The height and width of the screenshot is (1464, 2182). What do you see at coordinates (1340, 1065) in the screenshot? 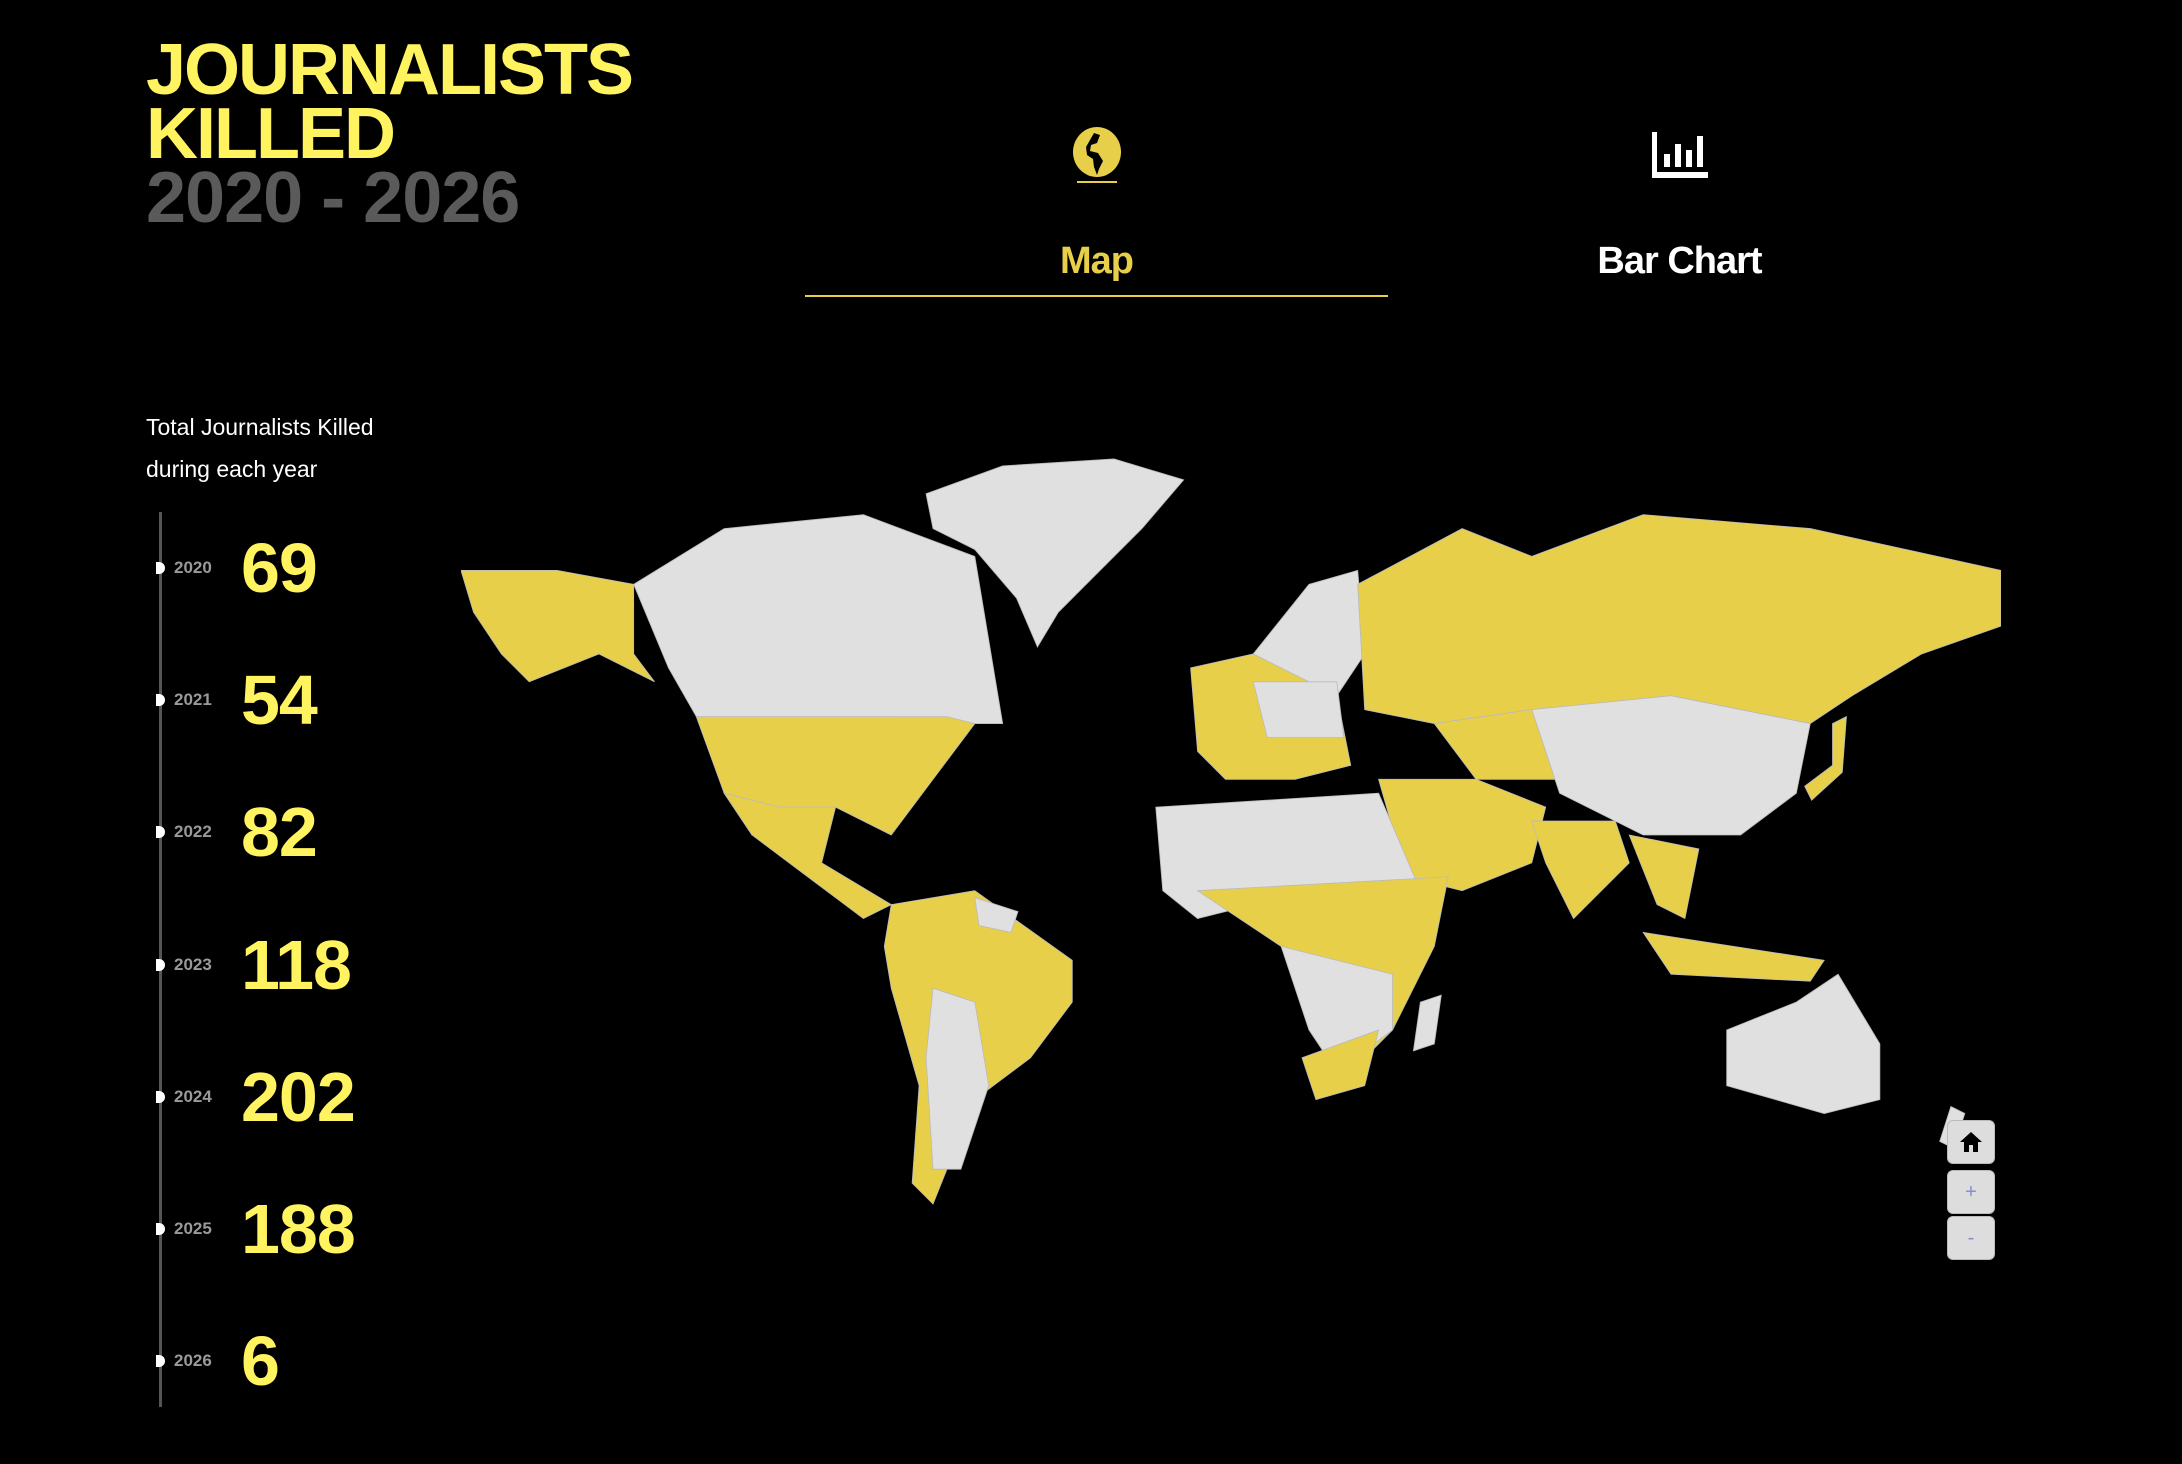
I see `country-south-africa` at bounding box center [1340, 1065].